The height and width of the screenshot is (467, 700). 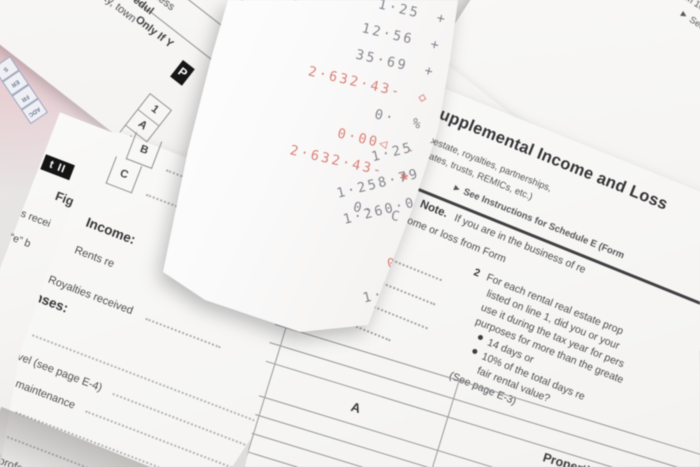 What do you see at coordinates (453, 280) in the screenshot?
I see `receipt-symbol: ✱` at bounding box center [453, 280].